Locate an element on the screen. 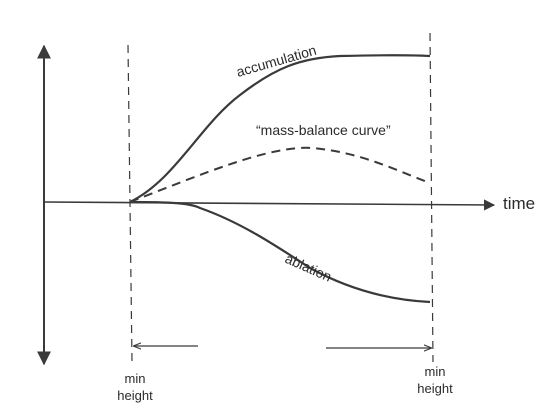  time-axis-label: time is located at coordinates (519, 203).